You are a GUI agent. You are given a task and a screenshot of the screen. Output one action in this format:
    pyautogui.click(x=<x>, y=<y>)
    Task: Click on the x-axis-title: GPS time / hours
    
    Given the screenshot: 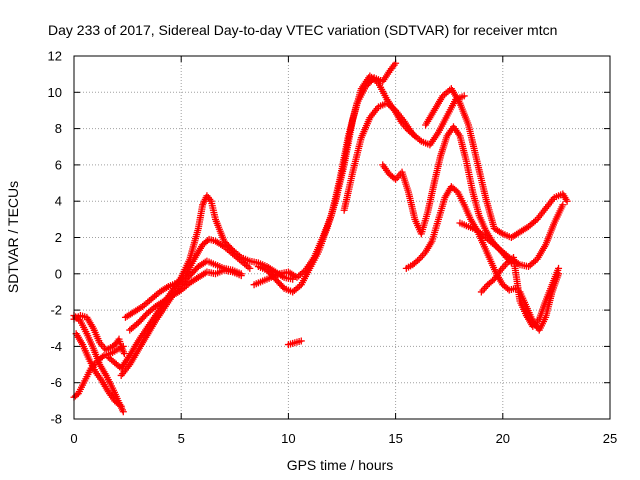 What is the action you would take?
    pyautogui.click(x=340, y=465)
    